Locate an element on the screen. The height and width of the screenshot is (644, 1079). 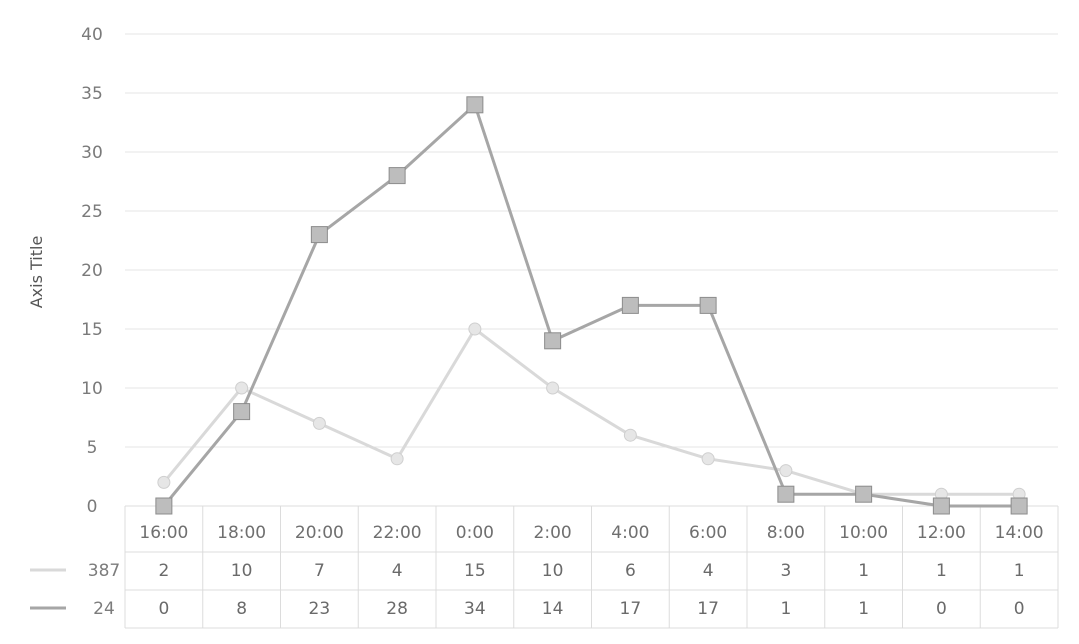
y-tick-label: 20 is located at coordinates (92, 271).